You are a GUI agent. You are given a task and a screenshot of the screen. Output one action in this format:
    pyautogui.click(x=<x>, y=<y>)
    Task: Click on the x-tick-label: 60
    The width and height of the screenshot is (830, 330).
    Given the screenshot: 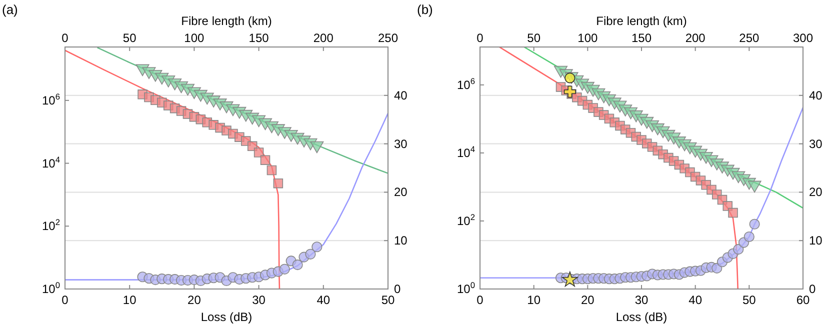 What is the action you would take?
    pyautogui.click(x=803, y=300)
    